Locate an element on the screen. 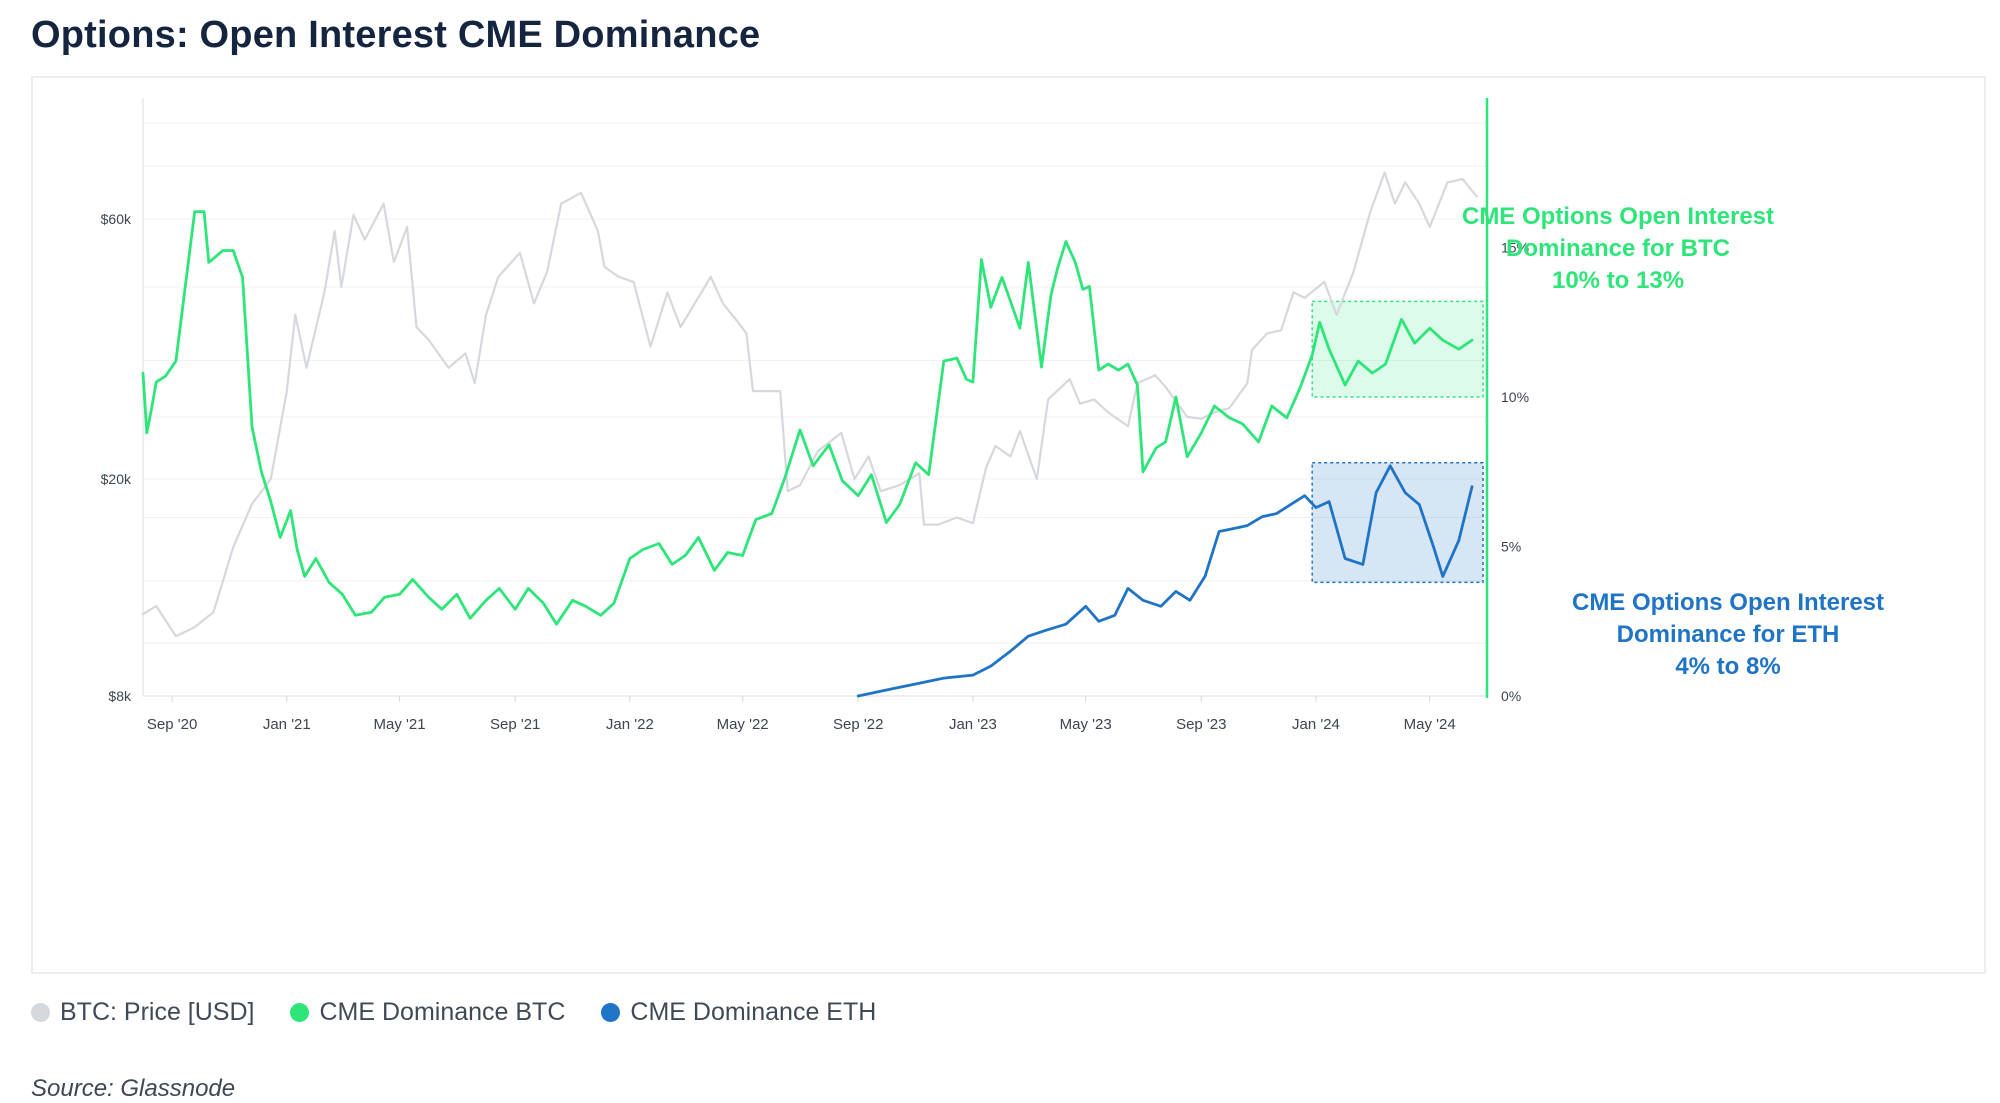  legend-item-cme-dominance-btc: CME Dominance BTC is located at coordinates (427, 1012).